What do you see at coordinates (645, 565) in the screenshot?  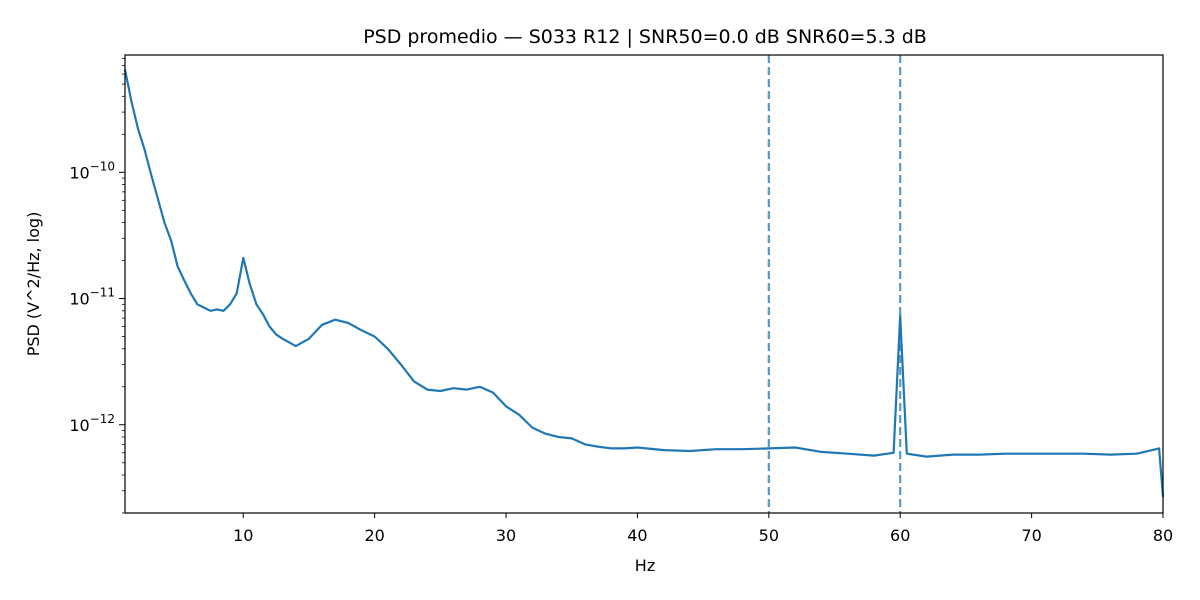 I see `x-axis-label: Hz` at bounding box center [645, 565].